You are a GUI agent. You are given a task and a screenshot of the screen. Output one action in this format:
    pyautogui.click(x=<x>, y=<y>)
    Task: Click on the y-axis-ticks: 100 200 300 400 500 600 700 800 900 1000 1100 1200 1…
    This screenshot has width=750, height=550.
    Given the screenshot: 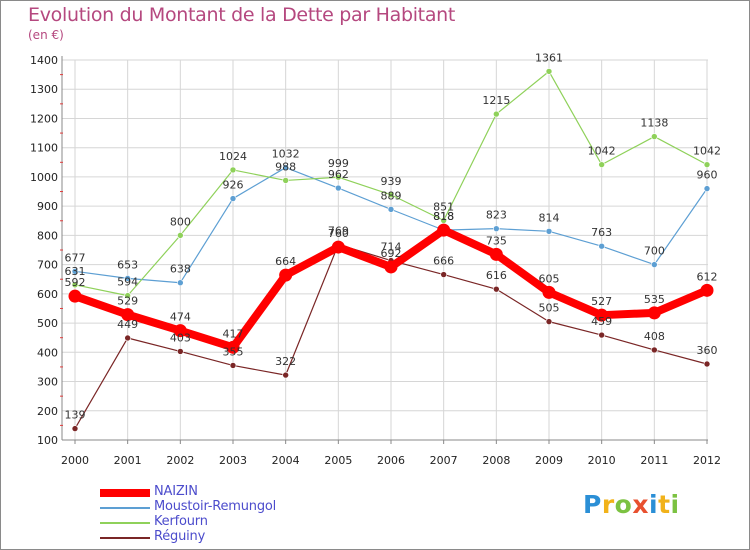 What is the action you would take?
    pyautogui.click(x=44, y=250)
    